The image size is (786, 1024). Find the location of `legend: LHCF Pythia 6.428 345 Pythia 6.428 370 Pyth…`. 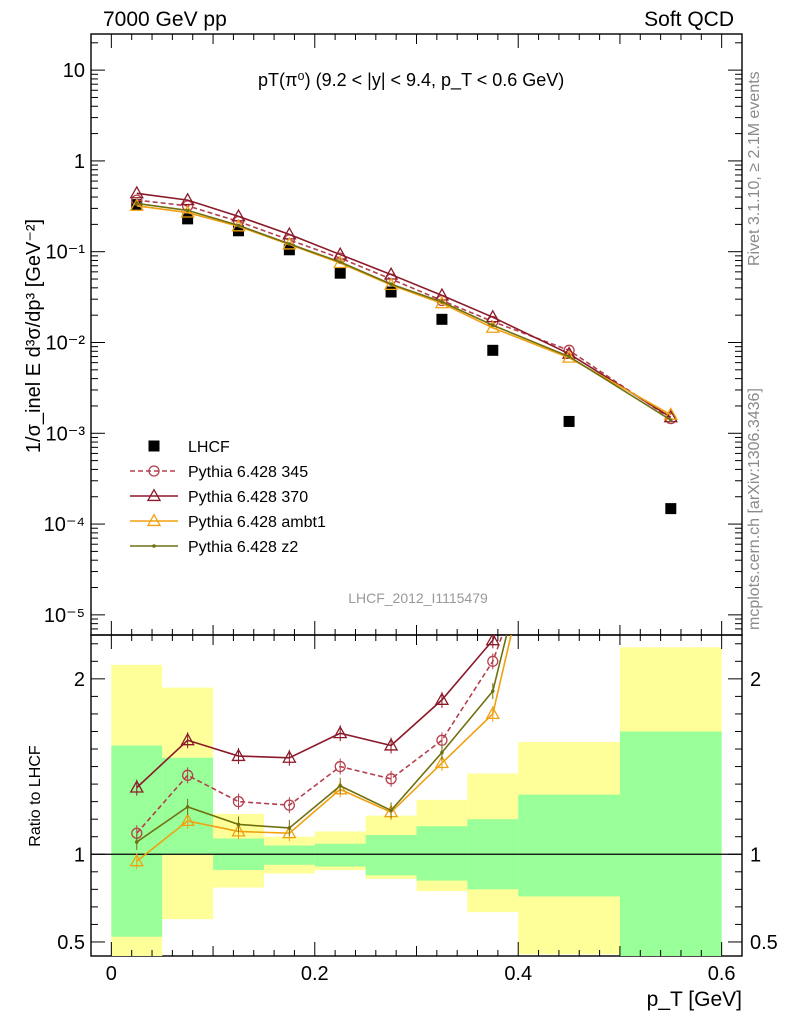

legend: LHCF Pythia 6.428 345 Pythia 6.428 370 Pyth… is located at coordinates (228, 497).